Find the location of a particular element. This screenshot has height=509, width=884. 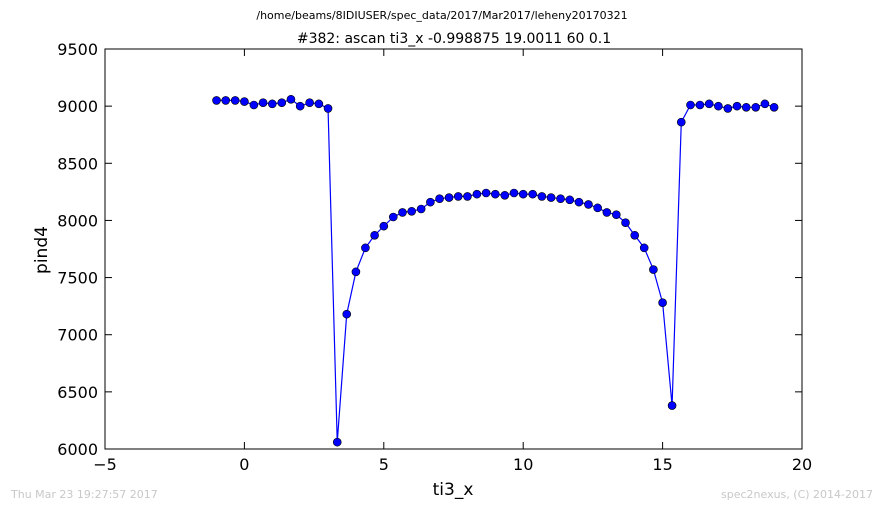

x-tick-label: 5 is located at coordinates (384, 464).